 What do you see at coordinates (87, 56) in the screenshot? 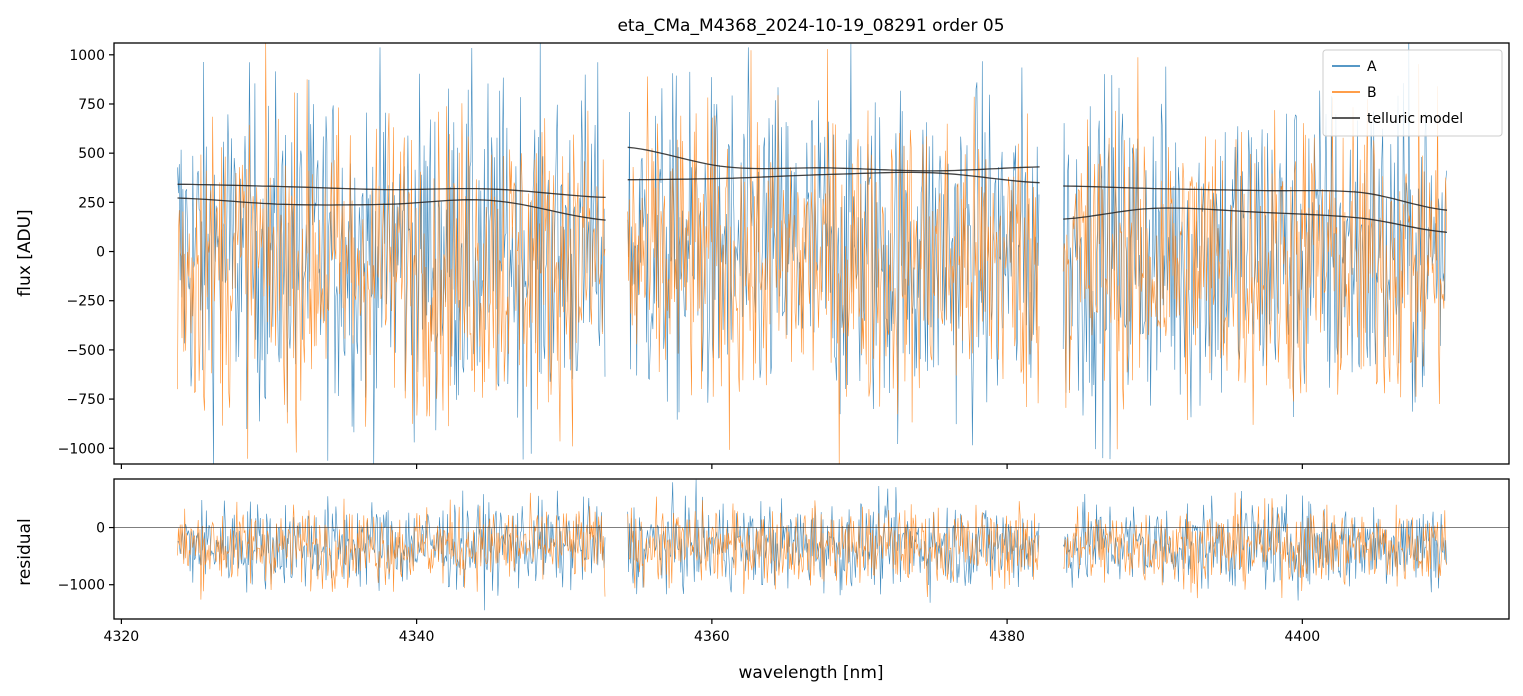
I see `main-ytick-label: 1000` at bounding box center [87, 56].